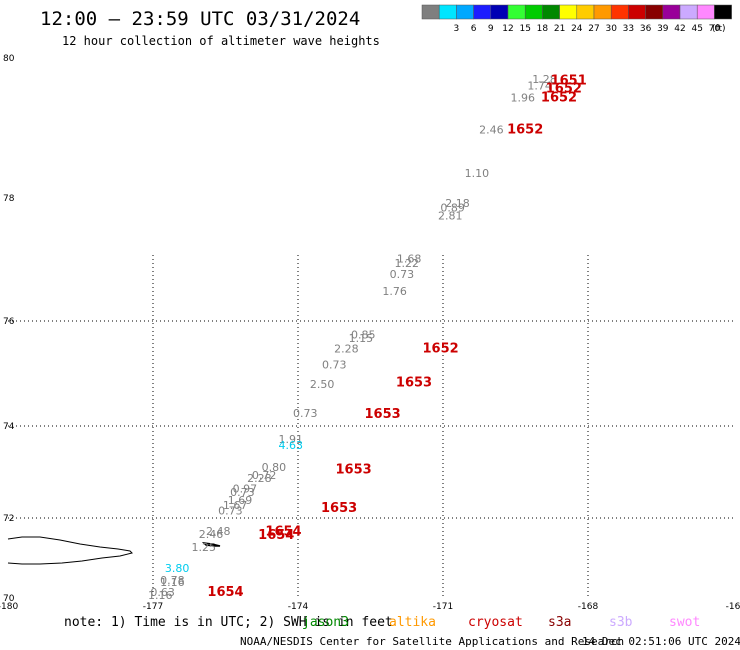 This screenshot has height=650, width=740. Describe the element at coordinates (457, 203) in the screenshot. I see `wave-height-value: 2.18` at that location.